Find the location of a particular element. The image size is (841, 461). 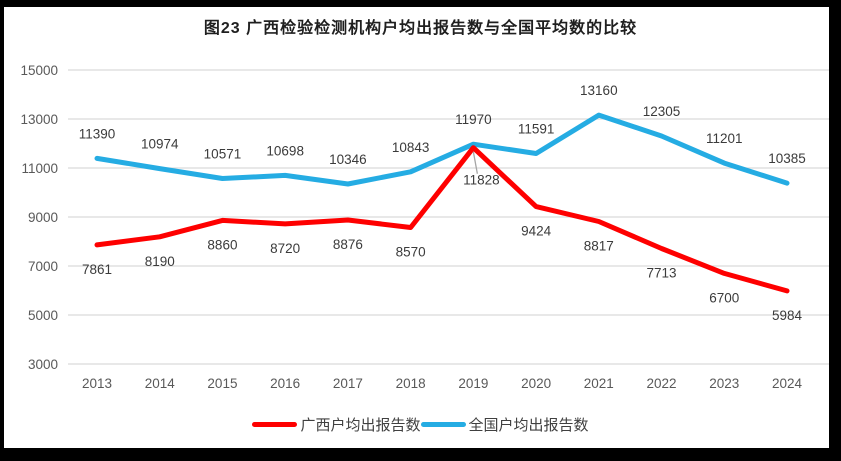

data-label: 7861 is located at coordinates (97, 269).